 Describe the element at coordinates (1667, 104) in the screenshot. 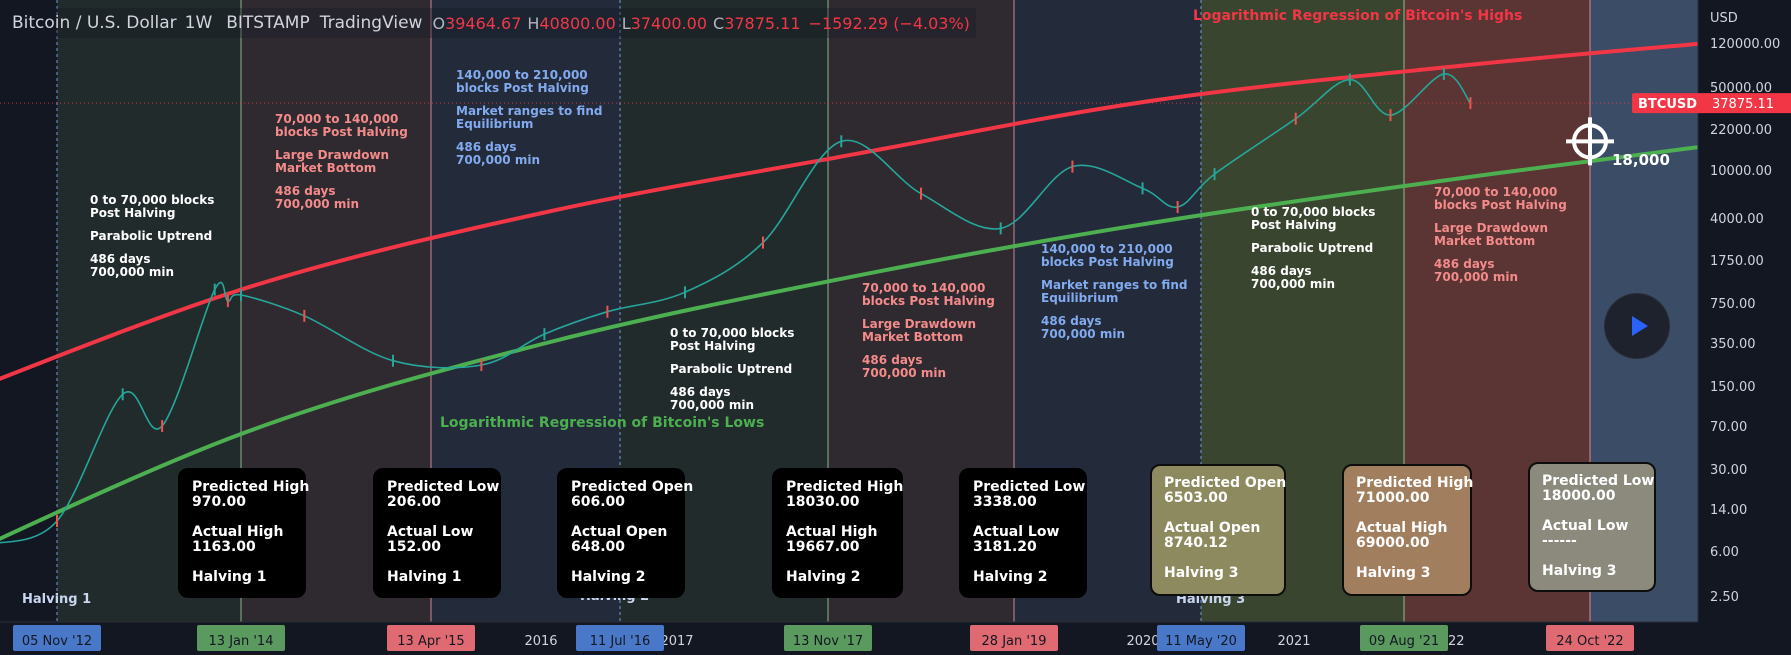

I see `last-price-symbol: BTCUSD` at that location.